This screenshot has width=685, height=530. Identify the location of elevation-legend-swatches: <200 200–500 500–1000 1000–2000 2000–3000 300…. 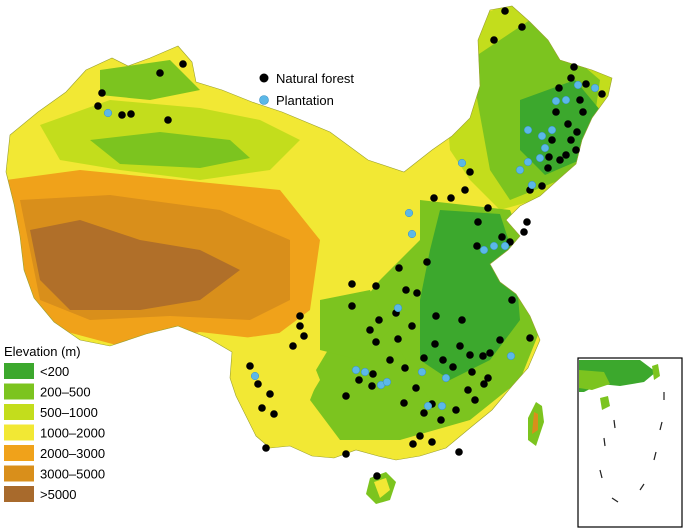
(54, 432).